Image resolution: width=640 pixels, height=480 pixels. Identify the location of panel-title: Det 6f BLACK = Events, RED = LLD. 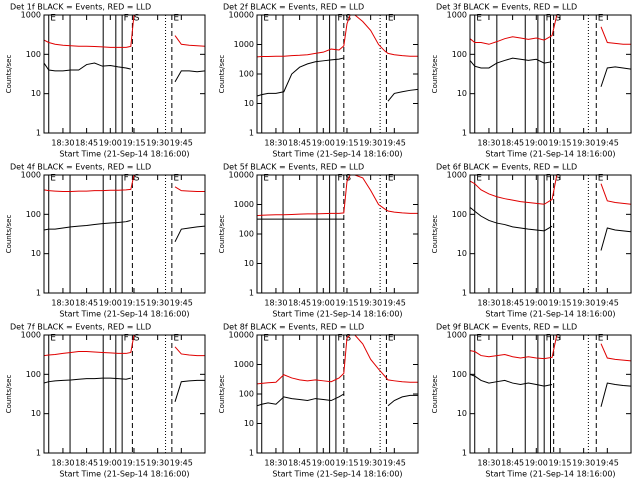
(506, 167).